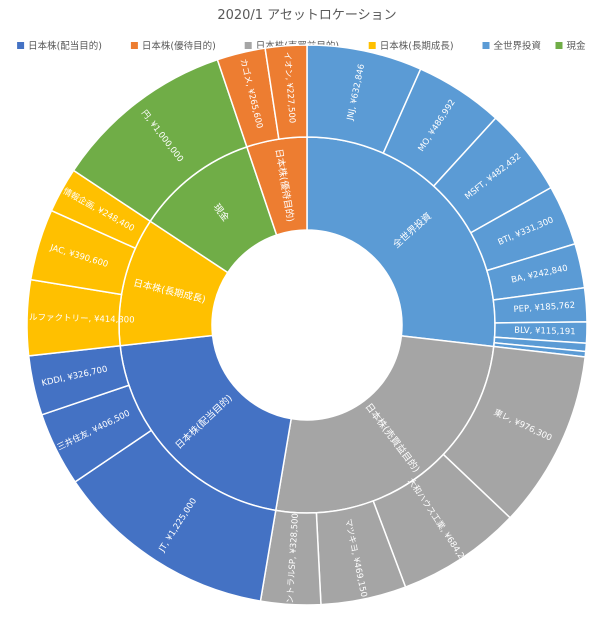 The width and height of the screenshot is (615, 626). What do you see at coordinates (544, 308) in the screenshot?
I see `segment-label: PEP, ¥185,762` at bounding box center [544, 308].